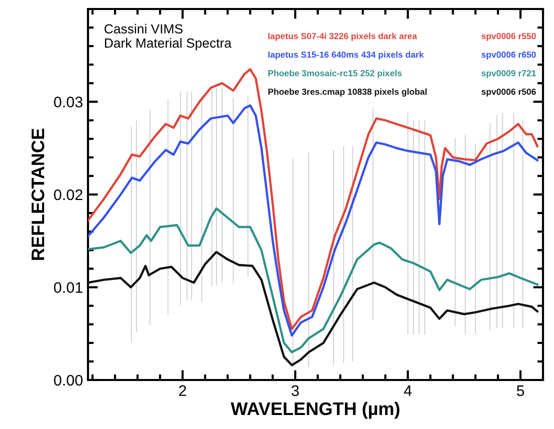 The width and height of the screenshot is (554, 429). Describe the element at coordinates (68, 287) in the screenshot. I see `y-tick-label: 0.01` at that location.